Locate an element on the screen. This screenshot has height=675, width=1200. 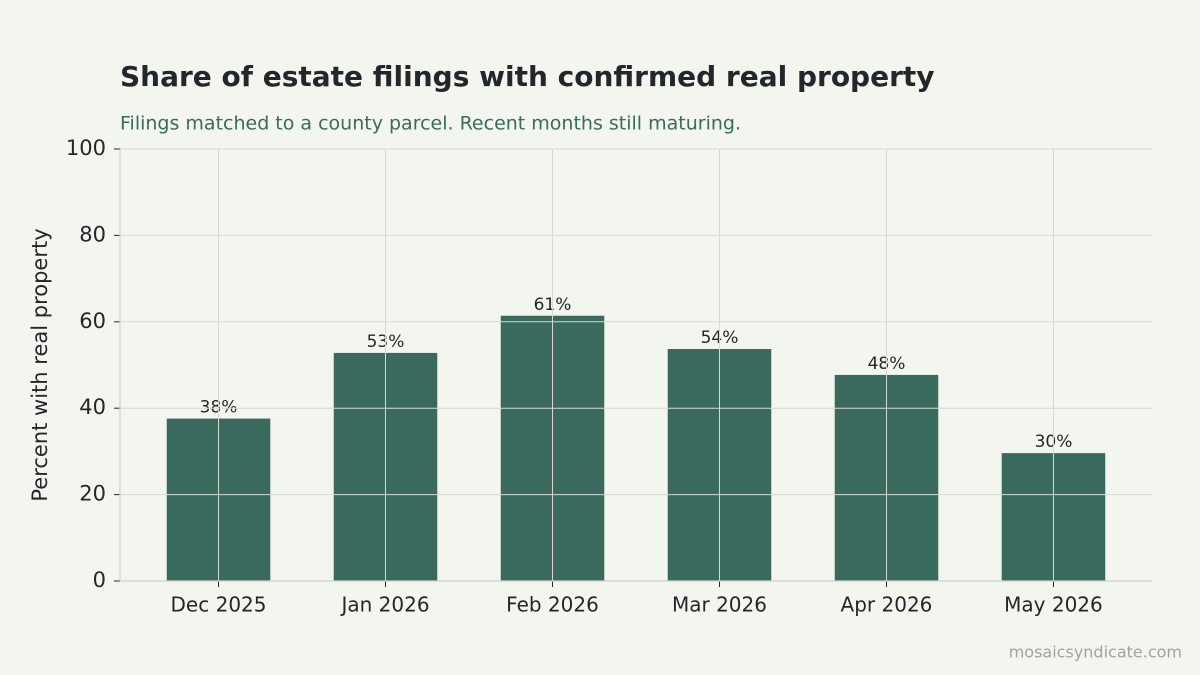
y-tick-label: 100 is located at coordinates (86, 148).